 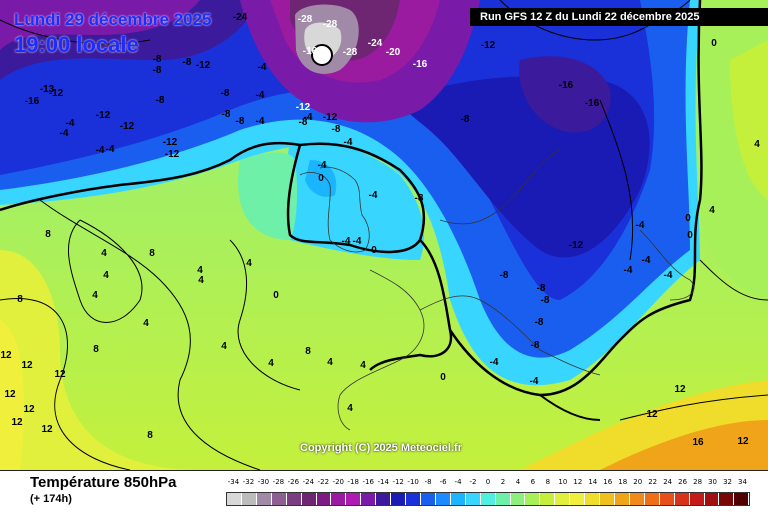 I want to click on legend-title: Température 850hPa, so click(x=103, y=482).